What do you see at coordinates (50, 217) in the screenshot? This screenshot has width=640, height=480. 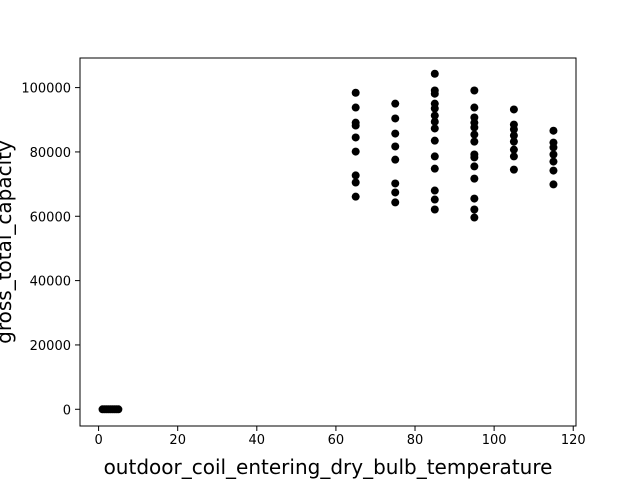 I see `y-tick-label: 60000` at bounding box center [50, 217].